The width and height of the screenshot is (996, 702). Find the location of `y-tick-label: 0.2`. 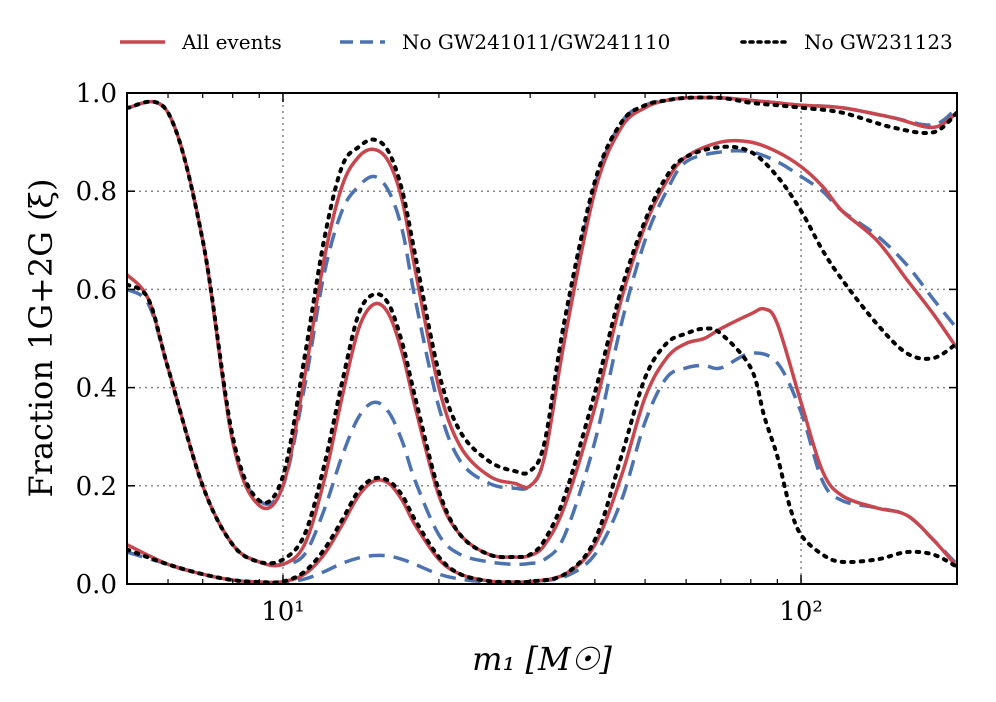

y-tick-label: 0.2 is located at coordinates (96, 487).